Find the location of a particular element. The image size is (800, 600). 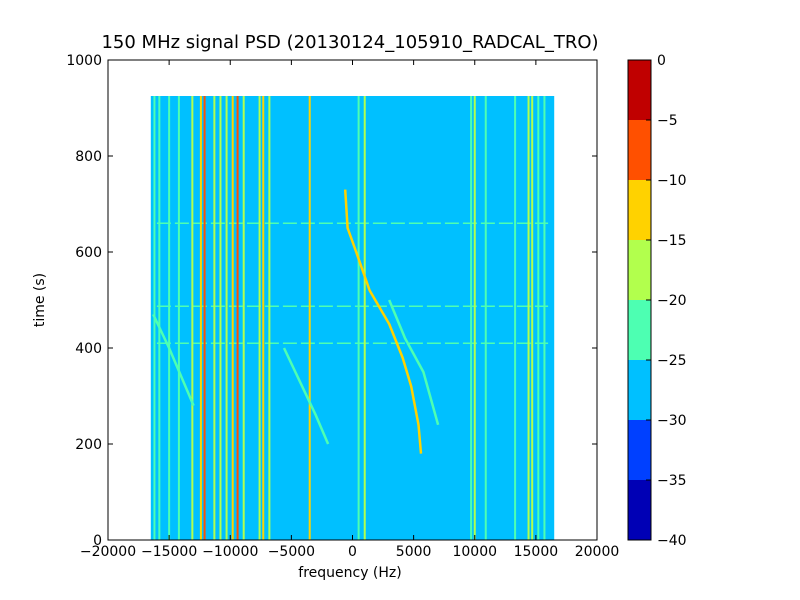

drift-track-echo-left is located at coordinates (173, 360).